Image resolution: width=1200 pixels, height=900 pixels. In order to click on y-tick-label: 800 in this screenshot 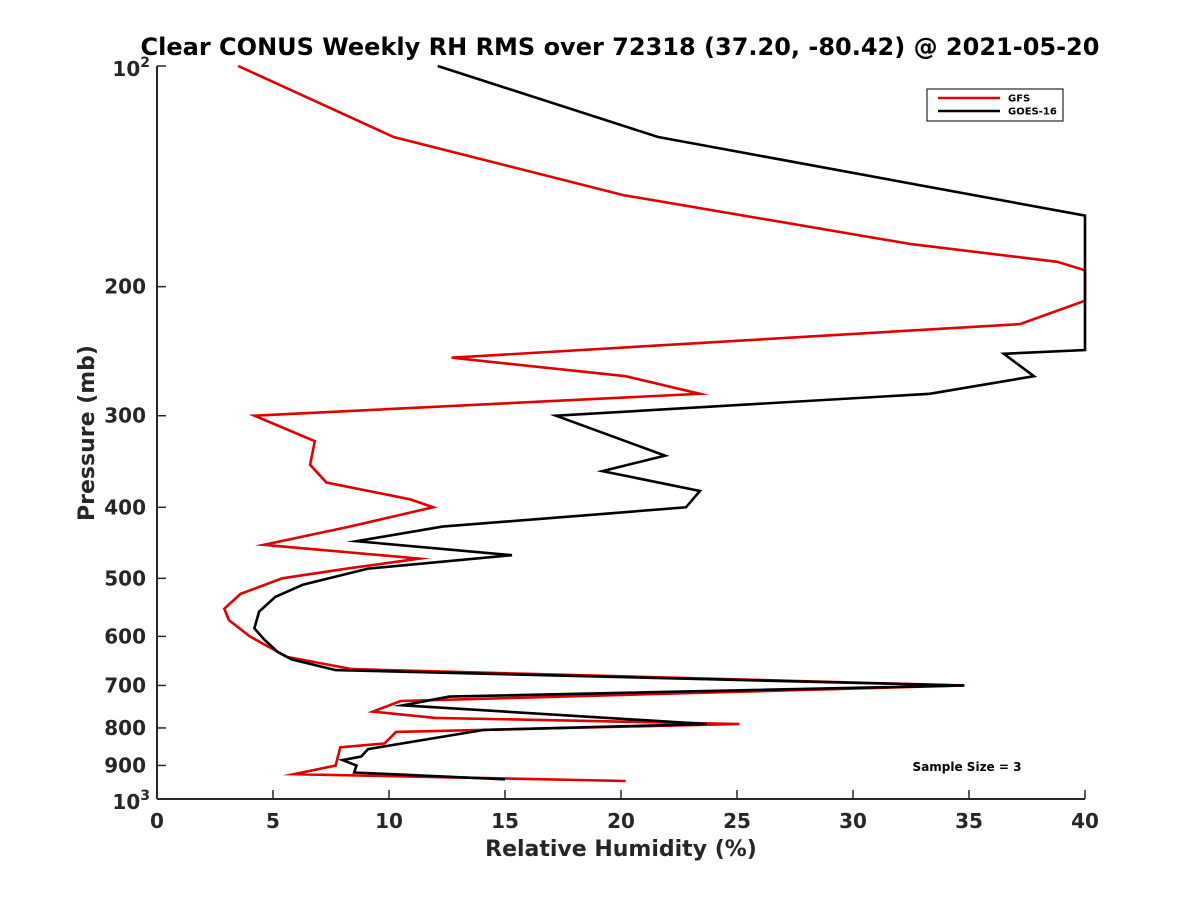, I will do `click(125, 728)`.